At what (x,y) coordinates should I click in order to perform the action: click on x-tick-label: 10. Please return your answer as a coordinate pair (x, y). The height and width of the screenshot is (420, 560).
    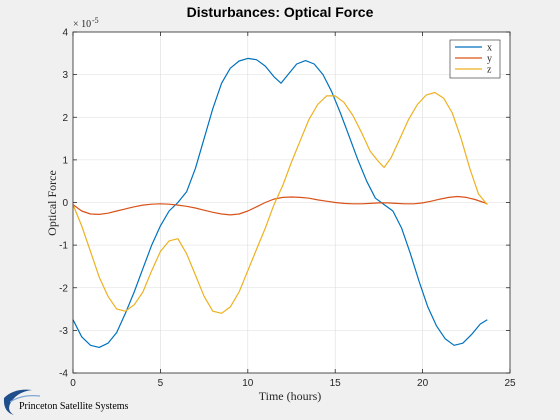
    Looking at the image, I should click on (248, 383).